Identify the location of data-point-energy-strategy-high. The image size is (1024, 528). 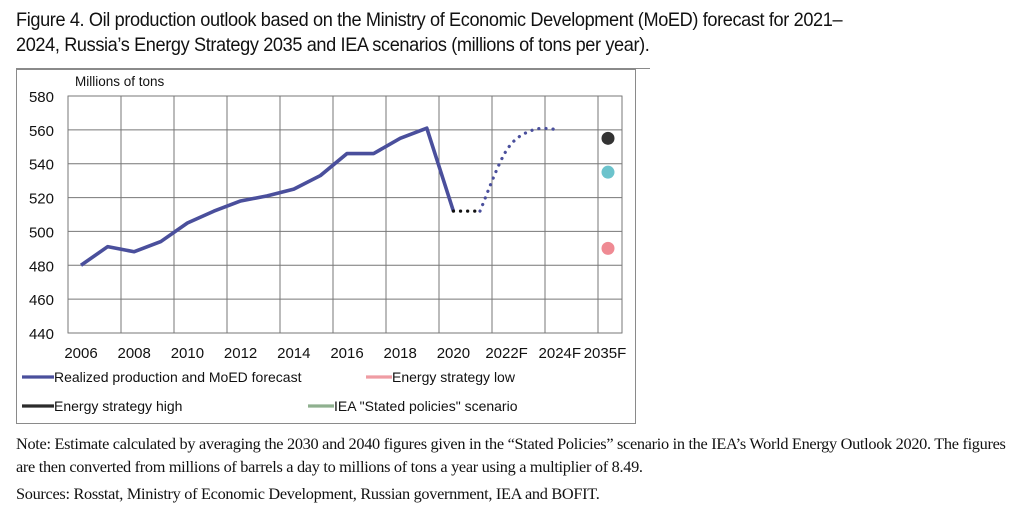
(608, 138).